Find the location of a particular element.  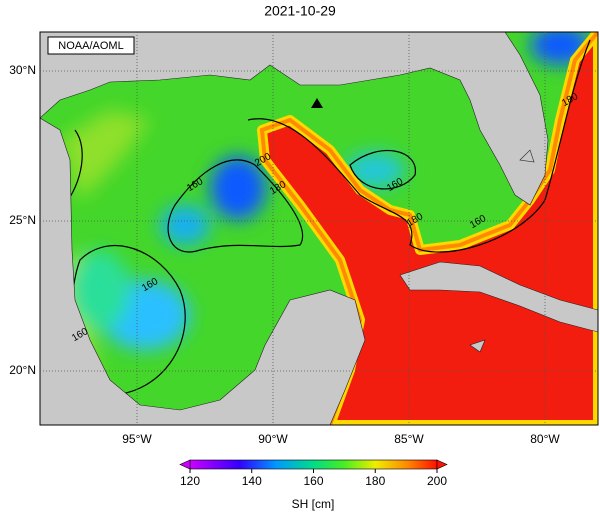

colorbar-low-arrow is located at coordinates (185, 464).